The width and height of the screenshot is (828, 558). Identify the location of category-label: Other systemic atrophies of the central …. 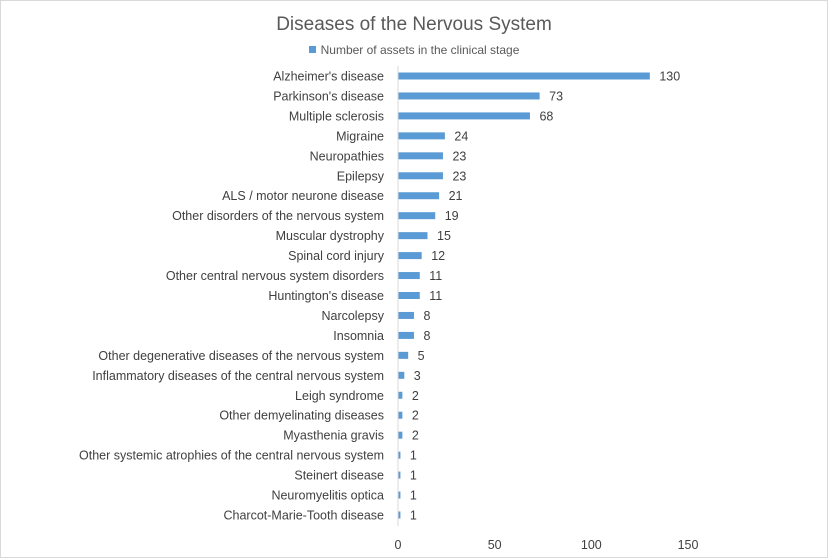
(231, 456).